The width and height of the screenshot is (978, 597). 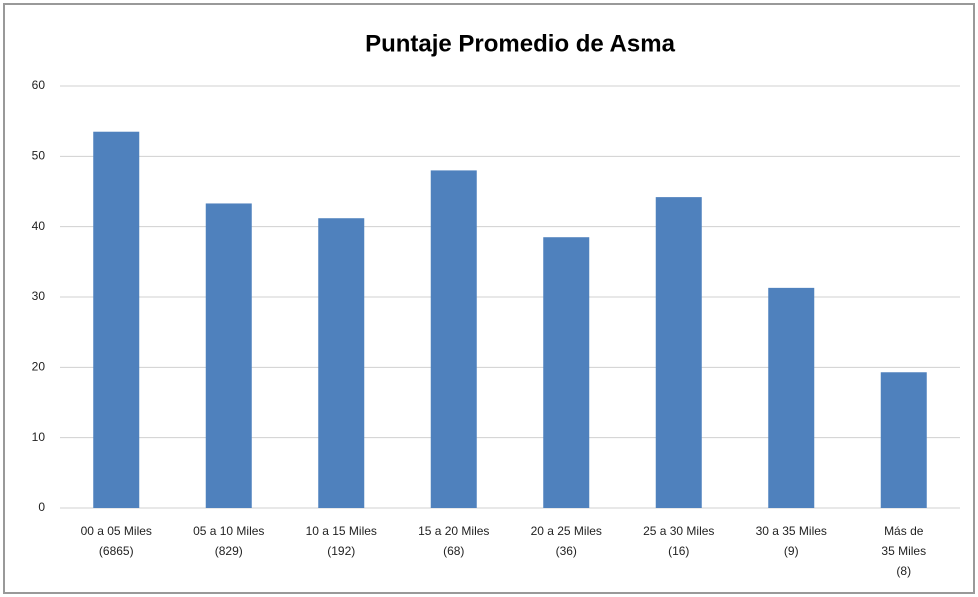 What do you see at coordinates (116, 551) in the screenshot?
I see `x-tick-label: (6865)` at bounding box center [116, 551].